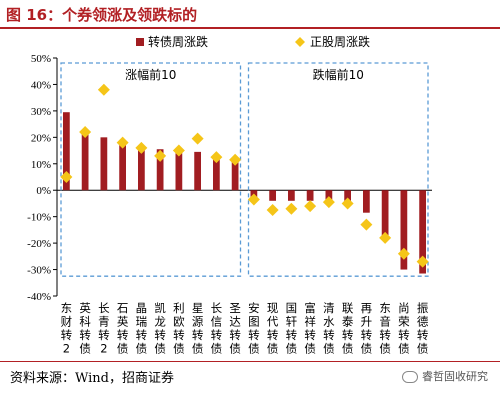  What do you see at coordinates (217, 328) in the screenshot?
I see `x-tick-label: 长信转债` at bounding box center [217, 328].